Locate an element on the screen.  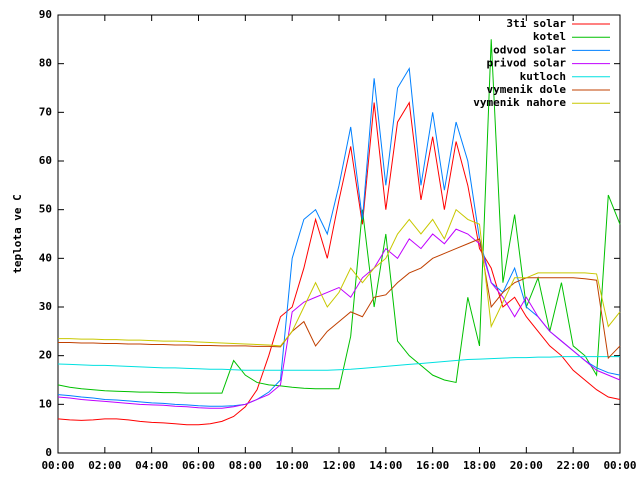
legend-label: privod solar is located at coordinates (527, 63).